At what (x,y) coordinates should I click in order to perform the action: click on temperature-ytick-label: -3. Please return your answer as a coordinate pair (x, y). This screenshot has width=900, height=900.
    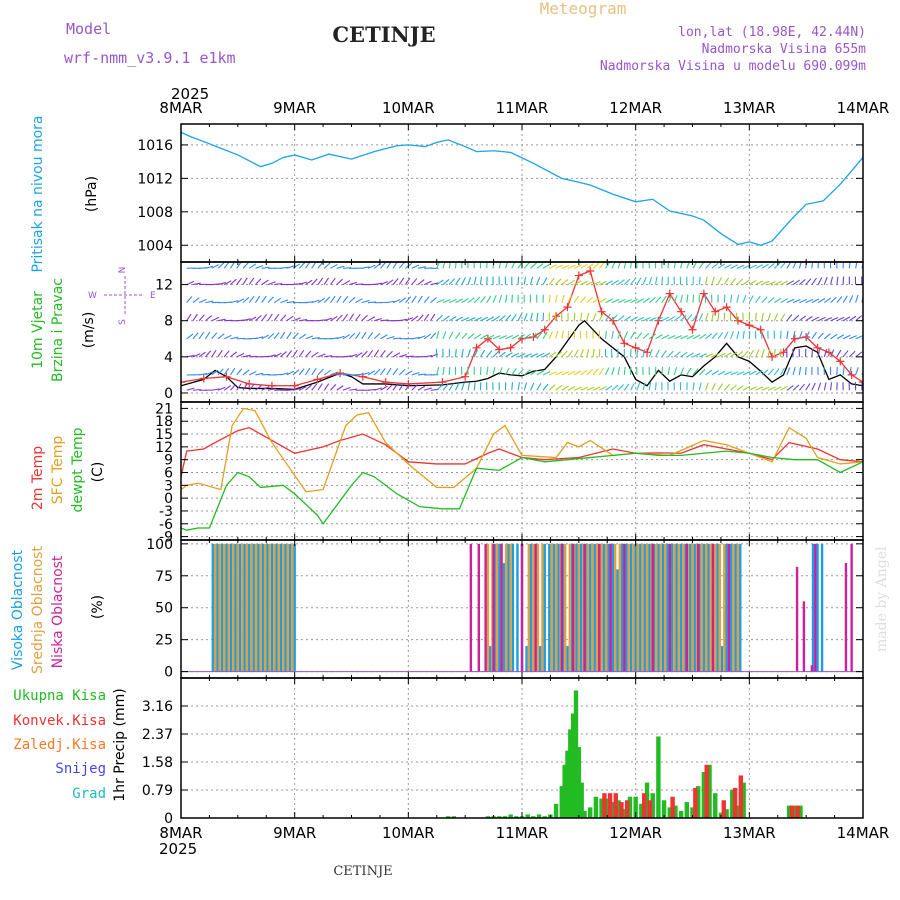
    Looking at the image, I should click on (166, 512).